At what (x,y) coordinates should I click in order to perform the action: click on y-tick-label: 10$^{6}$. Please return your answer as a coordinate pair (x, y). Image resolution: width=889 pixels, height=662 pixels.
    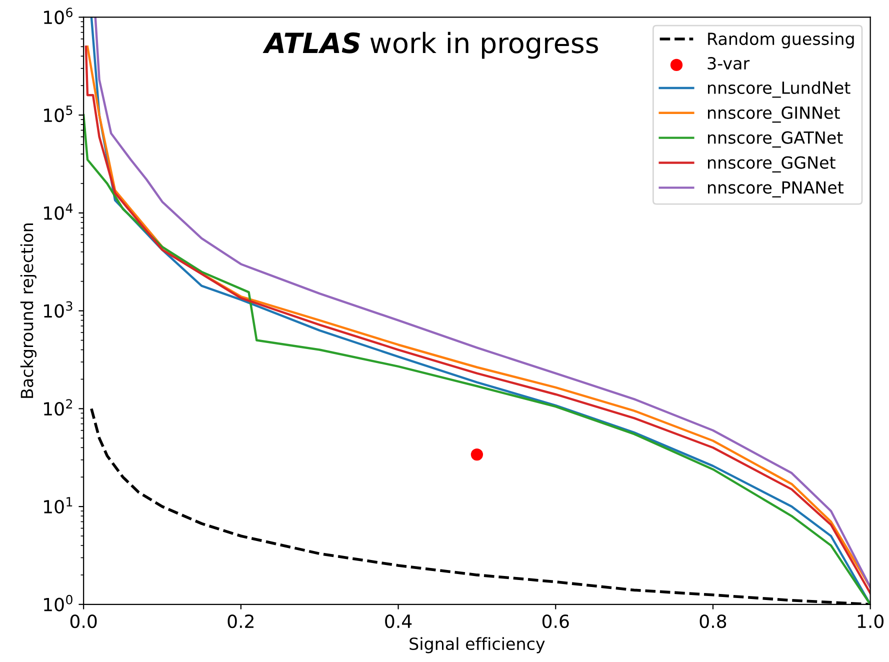
    Looking at the image, I should click on (58, 16).